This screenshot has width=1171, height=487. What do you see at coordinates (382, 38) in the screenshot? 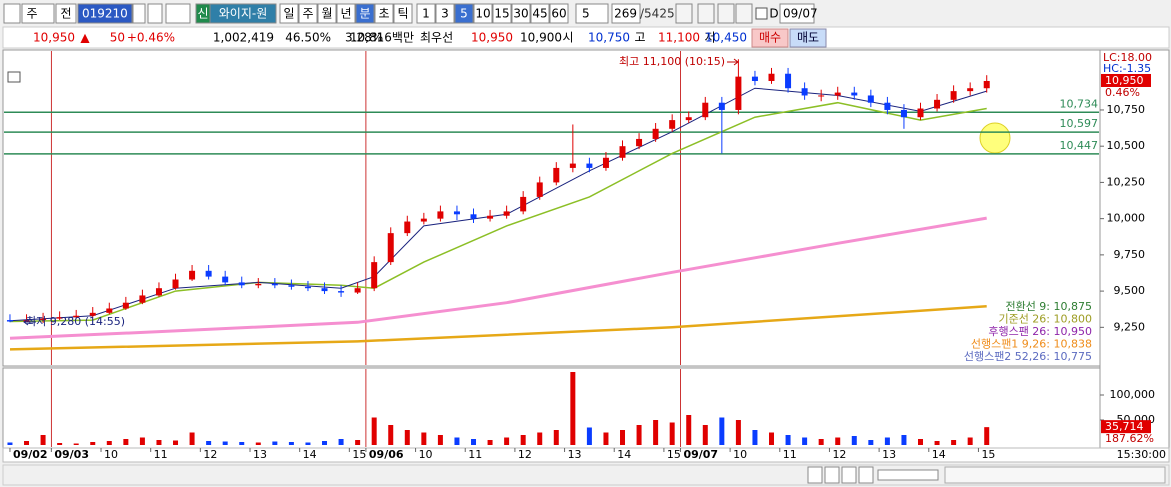
I see `quote-item: 10,816백만` at bounding box center [382, 38].